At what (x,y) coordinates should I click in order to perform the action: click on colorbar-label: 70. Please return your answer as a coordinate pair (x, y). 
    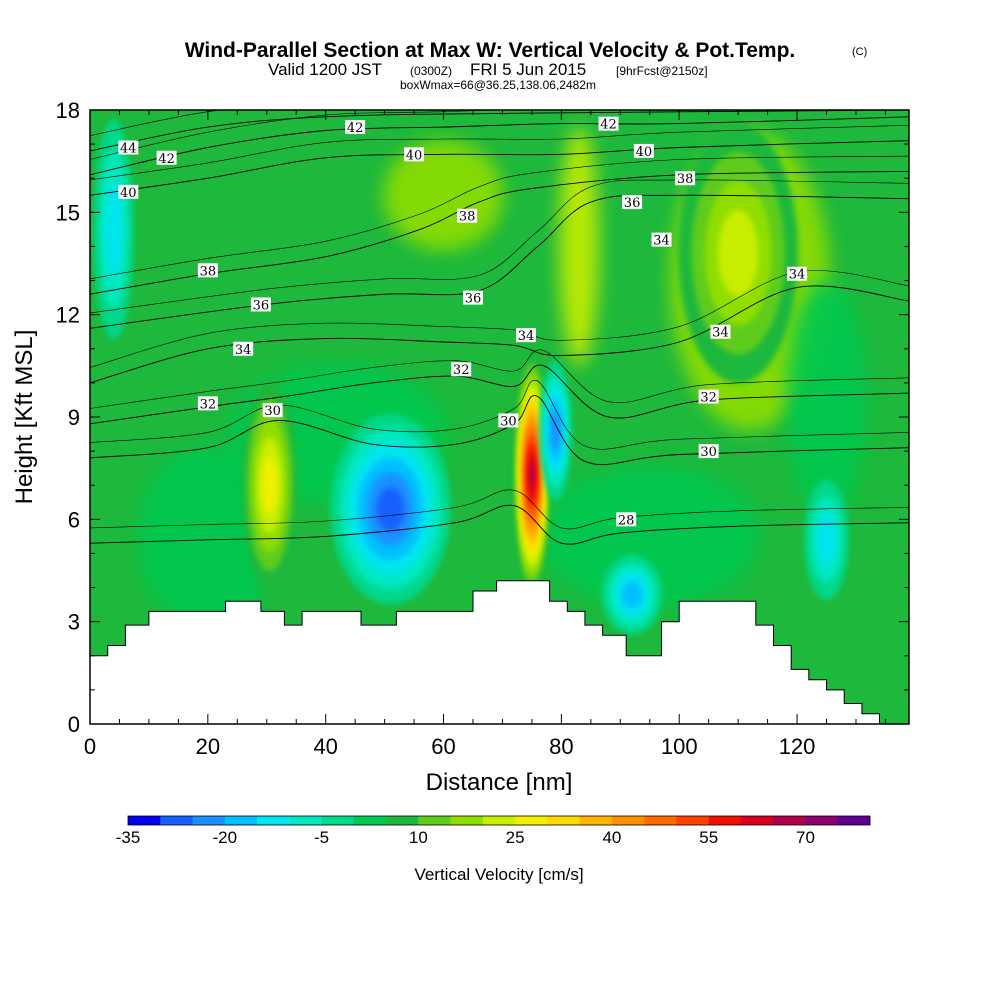
    Looking at the image, I should click on (805, 837).